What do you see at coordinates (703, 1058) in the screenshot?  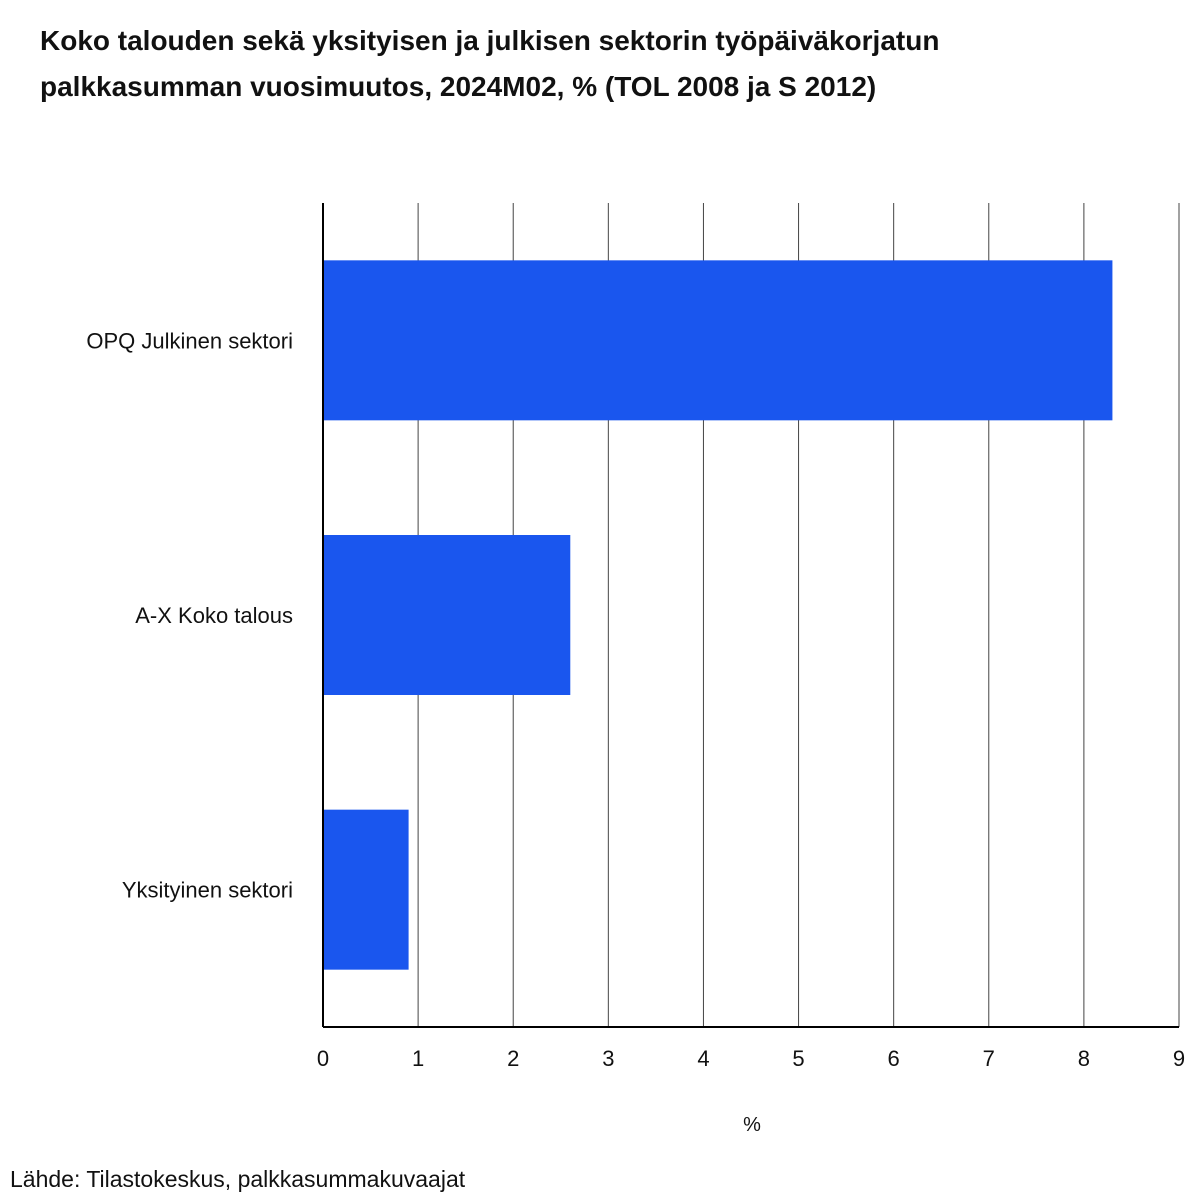 I see `x-tick-label-4: 4` at bounding box center [703, 1058].